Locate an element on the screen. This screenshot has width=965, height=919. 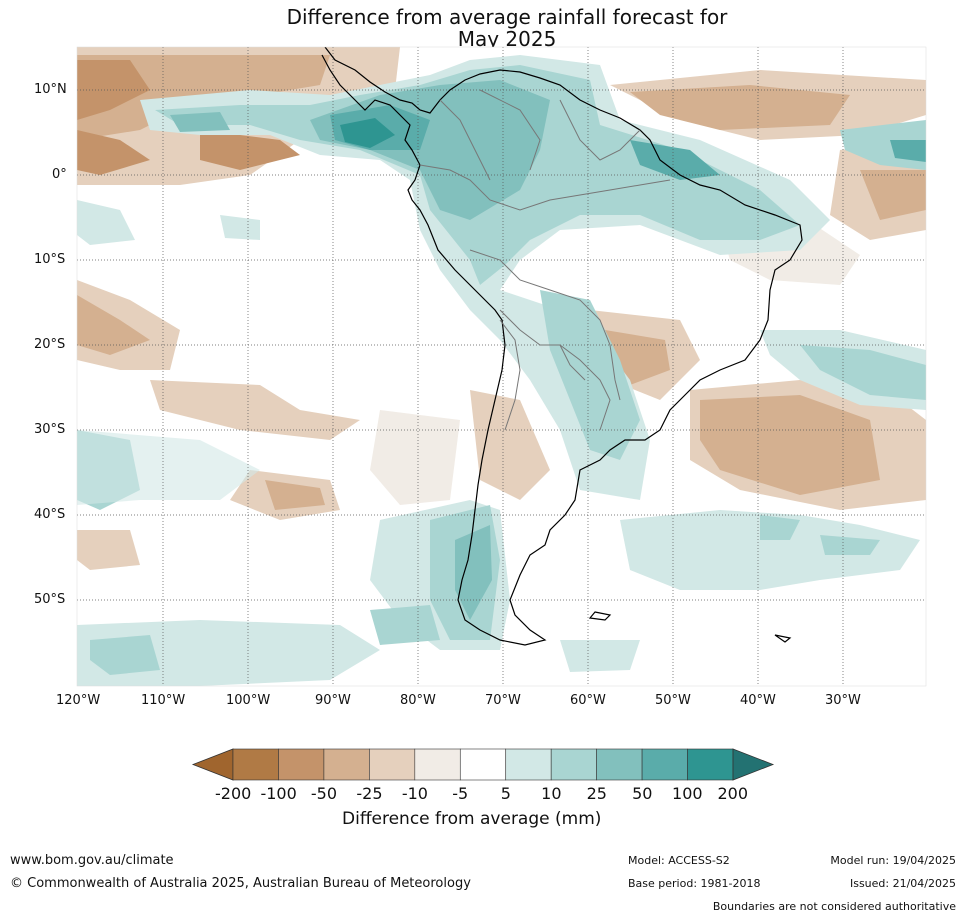
legend-tick-label: 50 is located at coordinates (642, 793).